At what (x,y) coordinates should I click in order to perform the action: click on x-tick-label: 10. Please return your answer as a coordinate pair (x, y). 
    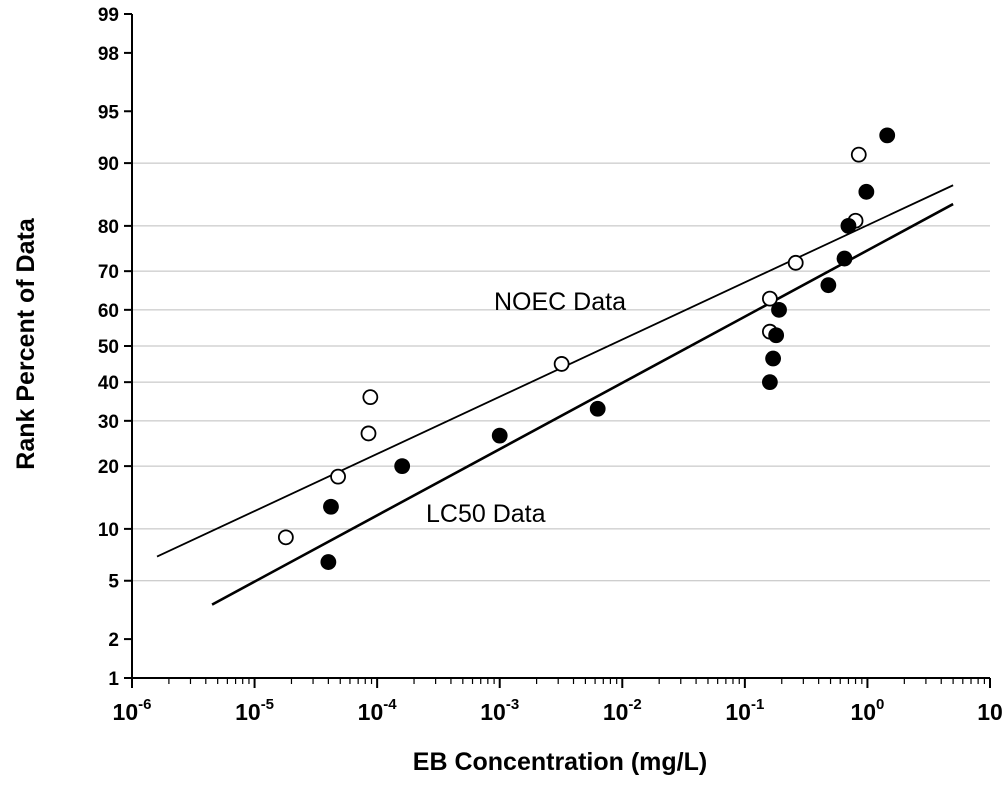
    Looking at the image, I should click on (990, 712).